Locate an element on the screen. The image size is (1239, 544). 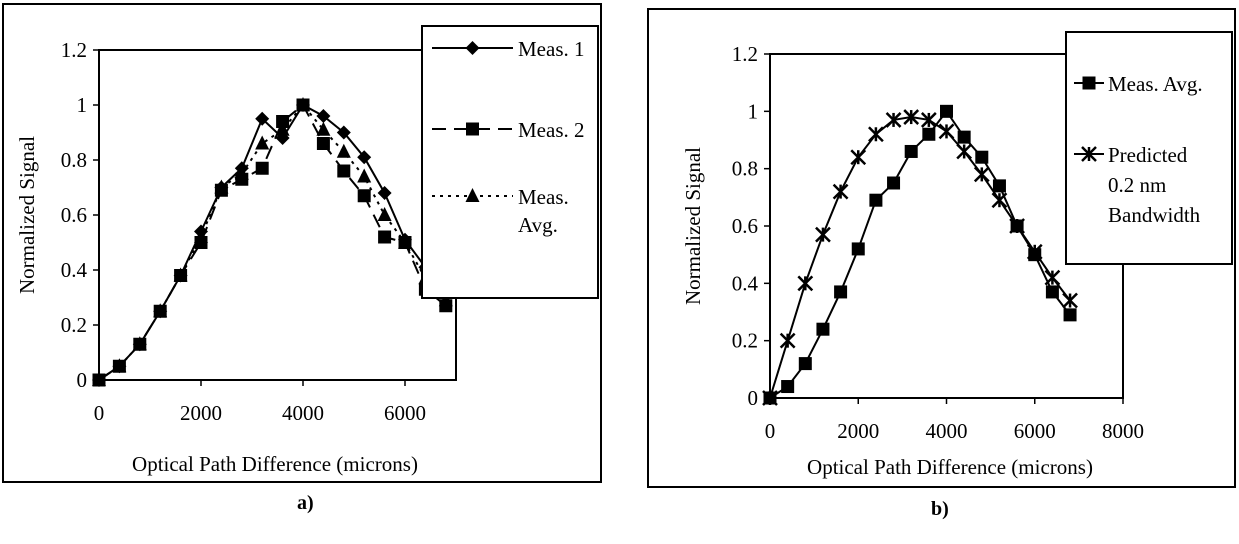
legend-label: 0.2 nm is located at coordinates (1137, 185).